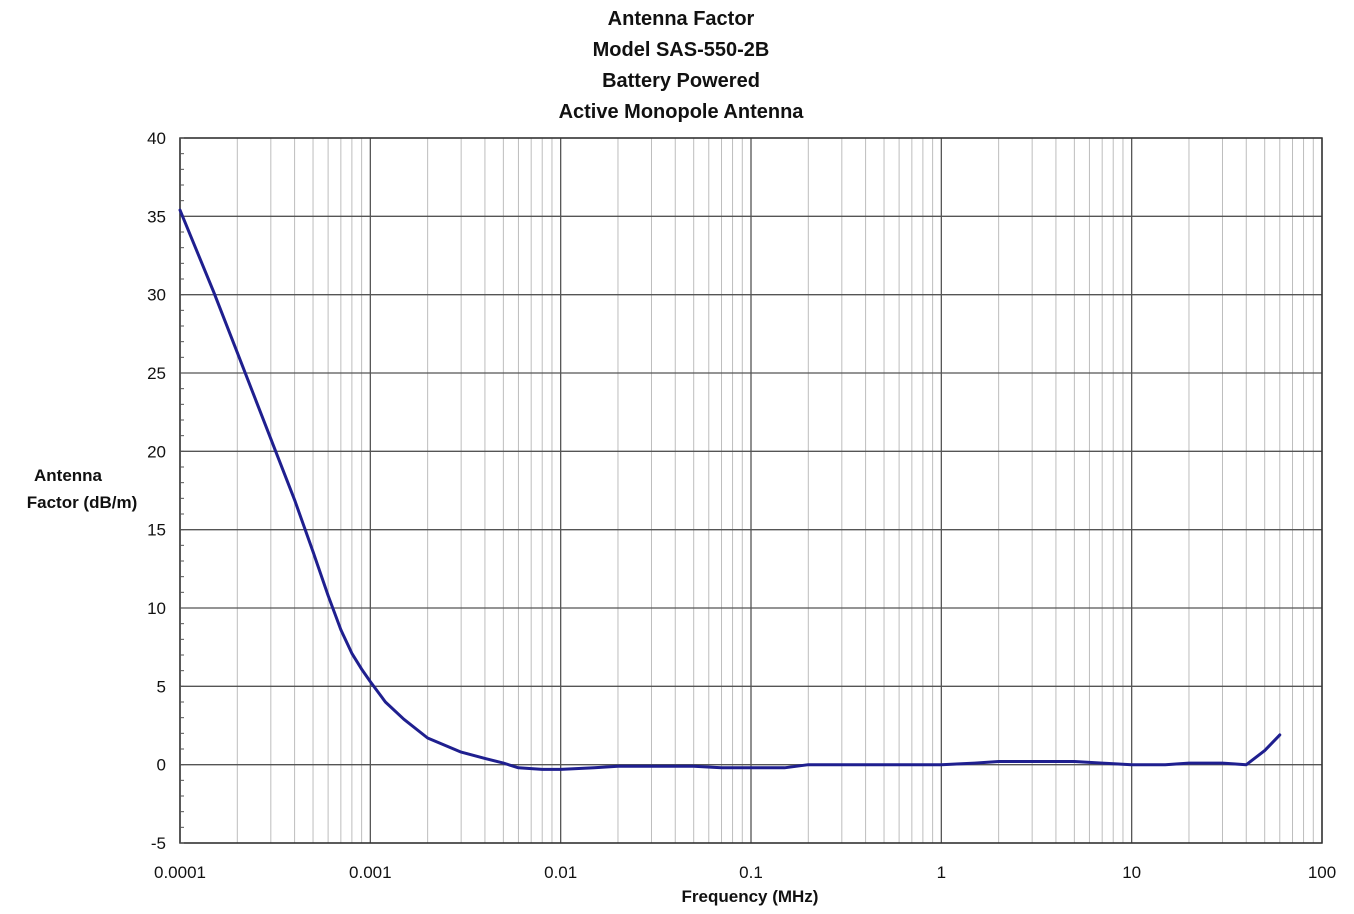  I want to click on y-tick-label: 35, so click(156, 216).